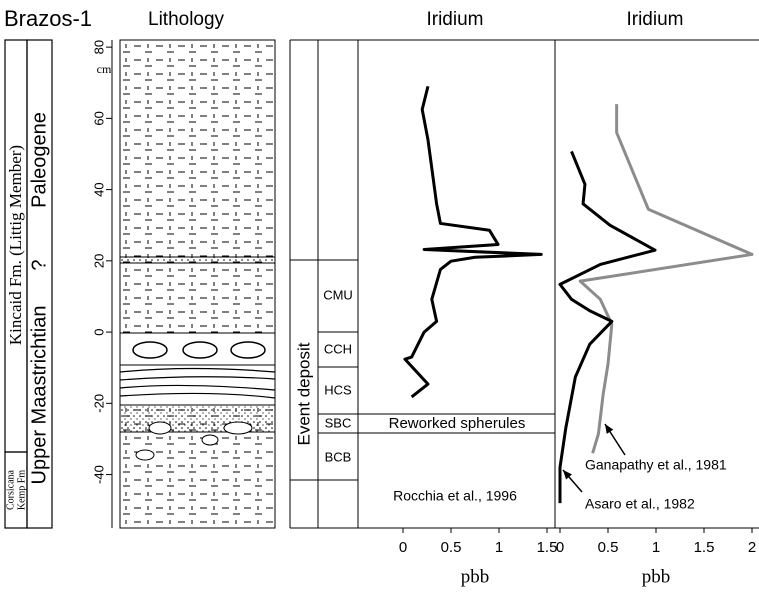 This screenshot has width=759, height=592. I want to click on unit-label: CMU, so click(338, 294).